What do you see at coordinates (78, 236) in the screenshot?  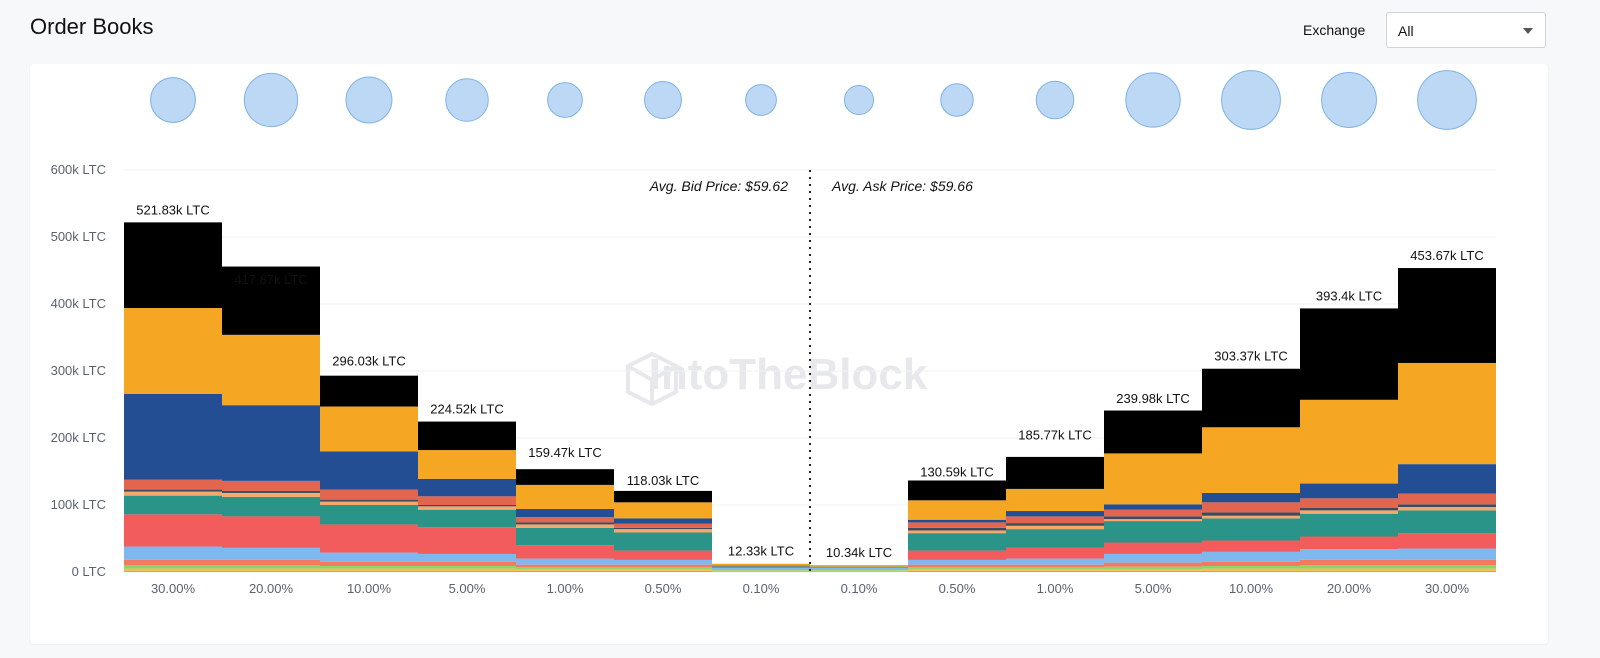 I see `y-tick-label: 500k LTC` at bounding box center [78, 236].